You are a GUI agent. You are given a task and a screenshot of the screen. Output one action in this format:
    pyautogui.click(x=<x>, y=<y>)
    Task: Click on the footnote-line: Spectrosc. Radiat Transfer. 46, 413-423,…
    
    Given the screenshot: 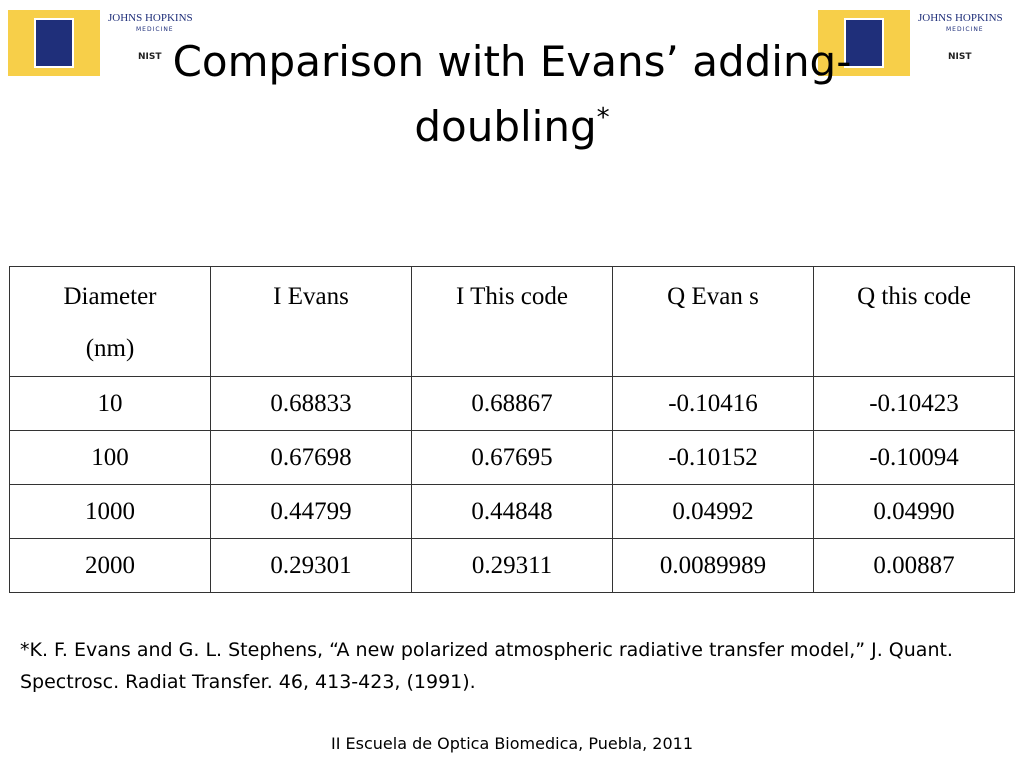 What is the action you would take?
    pyautogui.click(x=248, y=682)
    